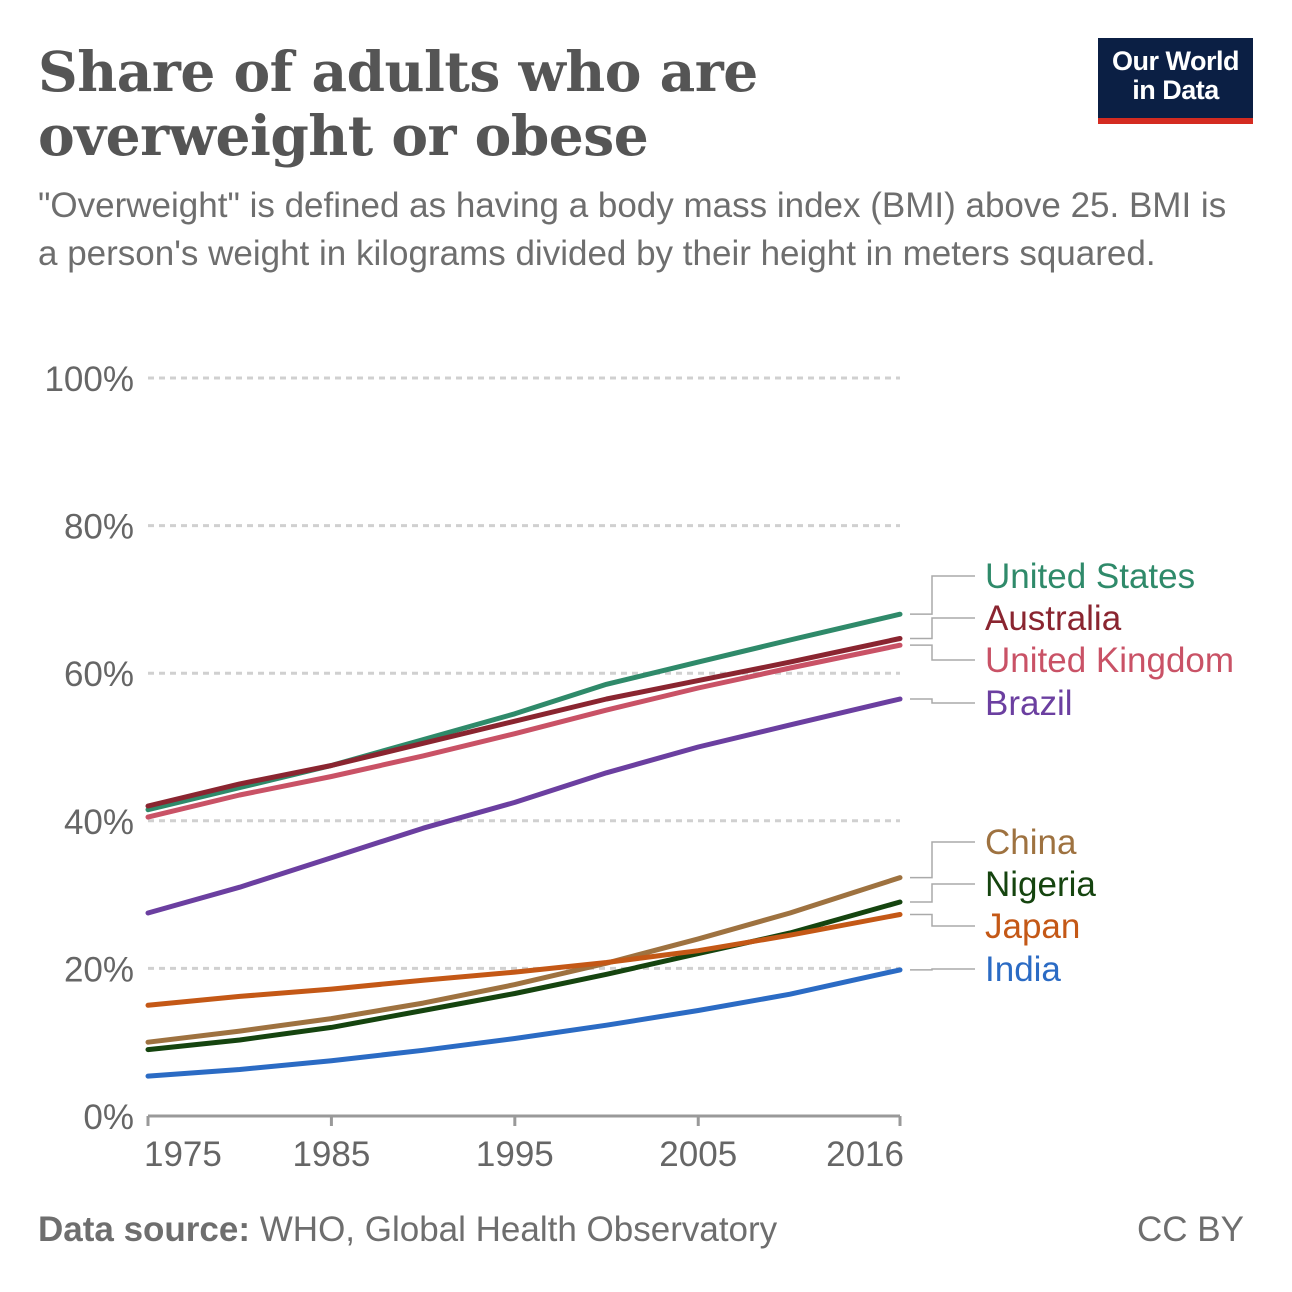 This screenshot has height=1292, width=1292. Describe the element at coordinates (108, 1117) in the screenshot. I see `y-tick-label: 0%` at that location.